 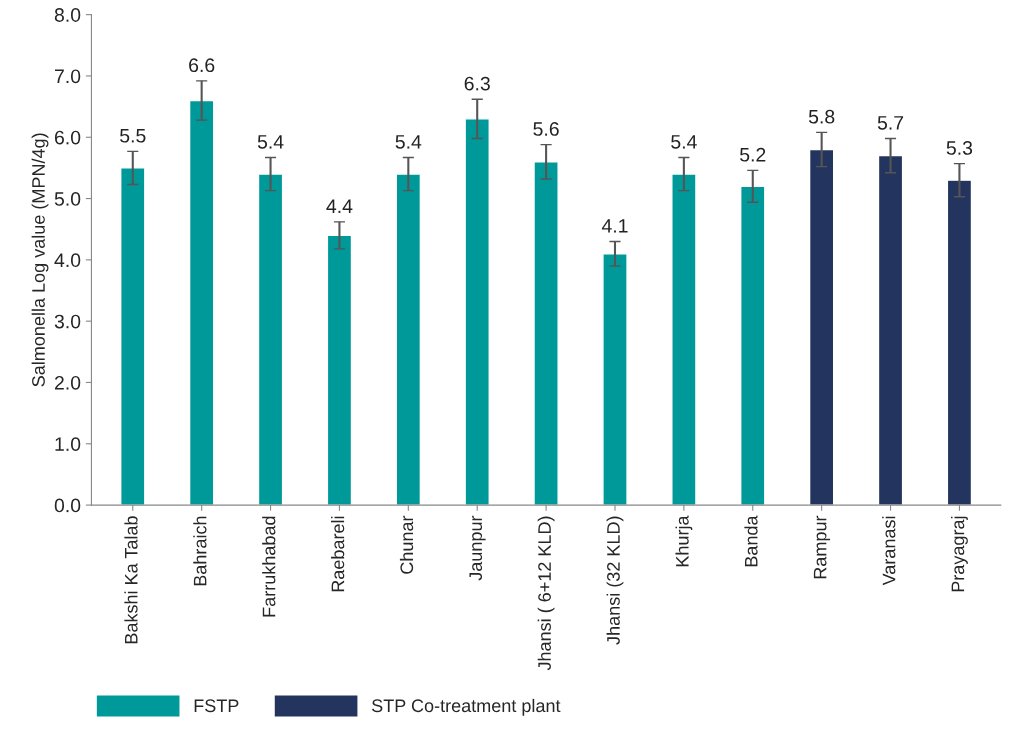 I want to click on x-tick-label: Jaunpur, so click(x=477, y=548).